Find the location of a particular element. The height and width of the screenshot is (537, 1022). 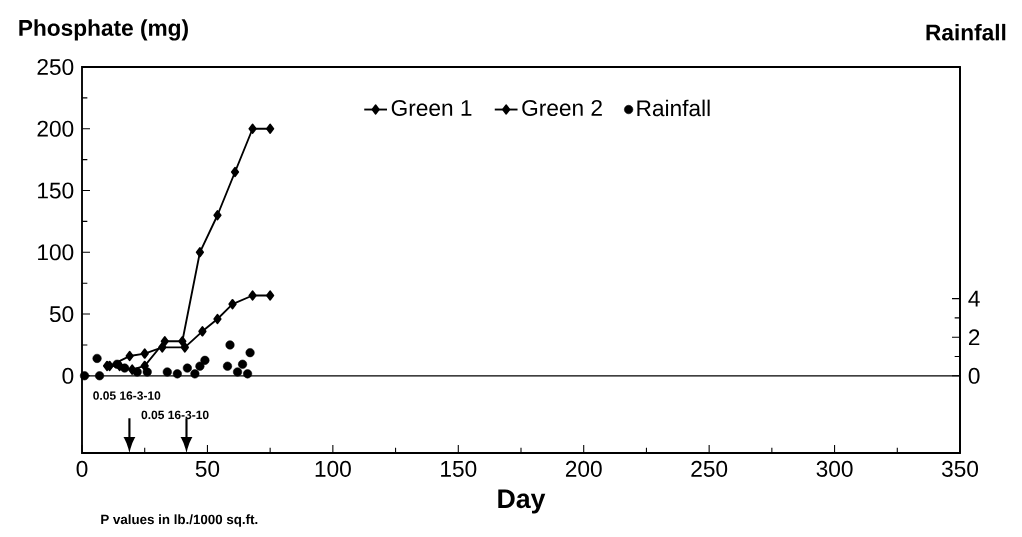

y-axis-title: Phosphate (mg) is located at coordinates (103, 30).